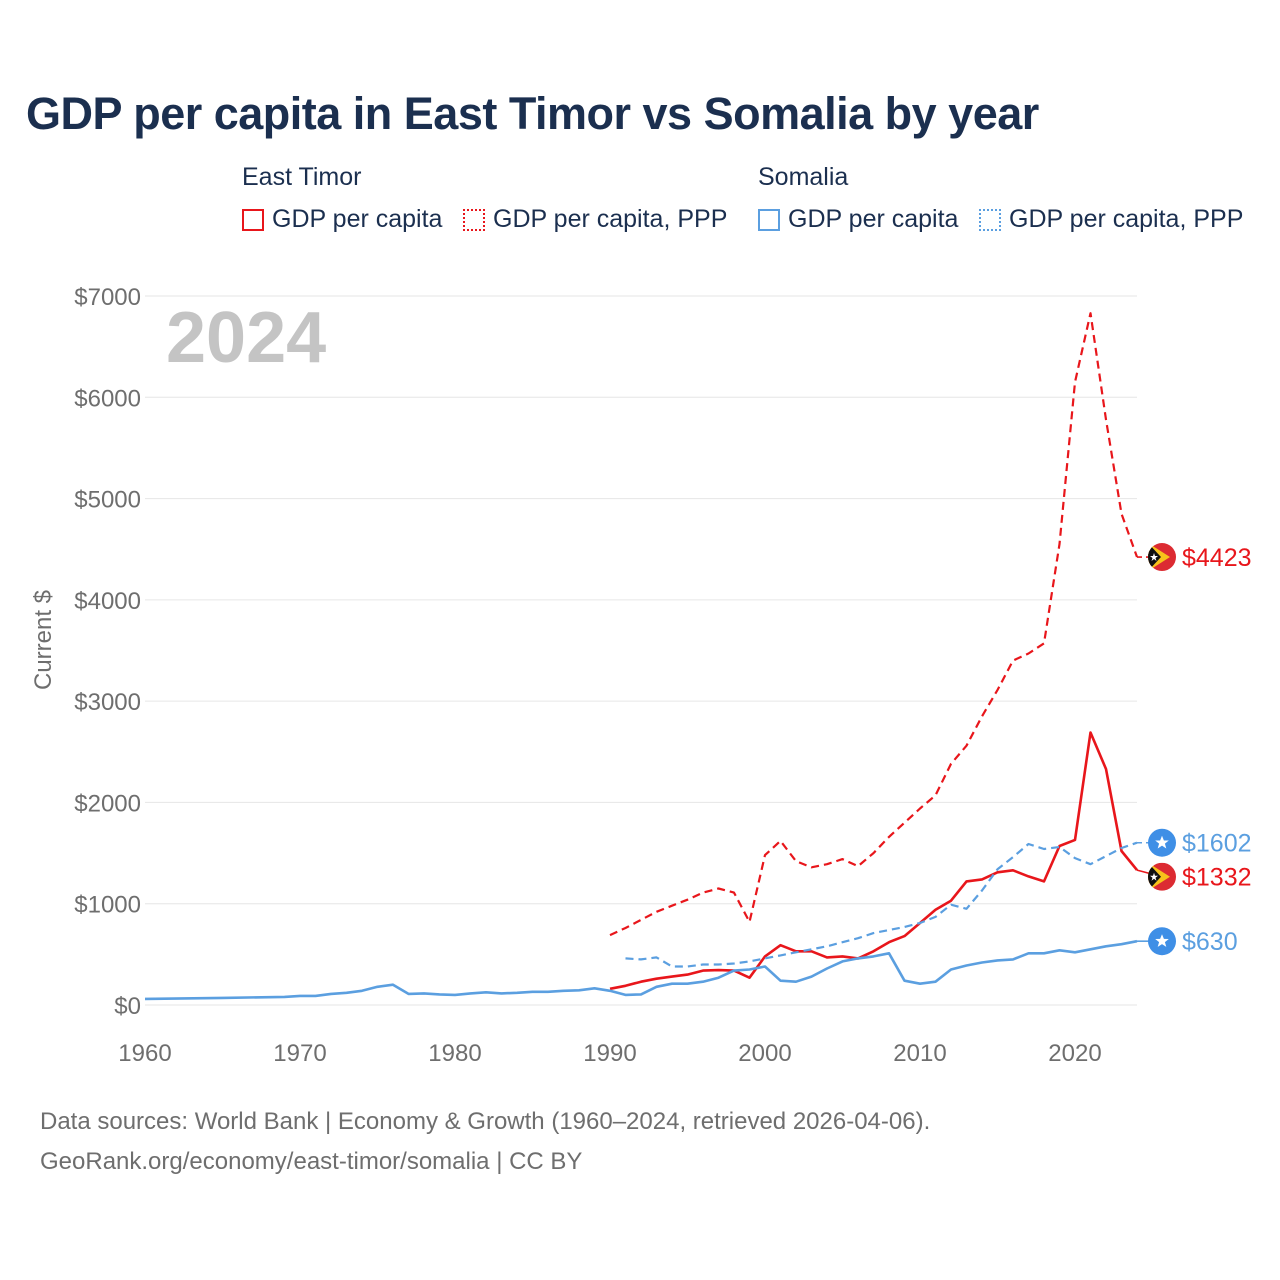 Image resolution: width=1280 pixels, height=1280 pixels. Describe the element at coordinates (1217, 878) in the screenshot. I see `end-value-label: $1332` at that location.